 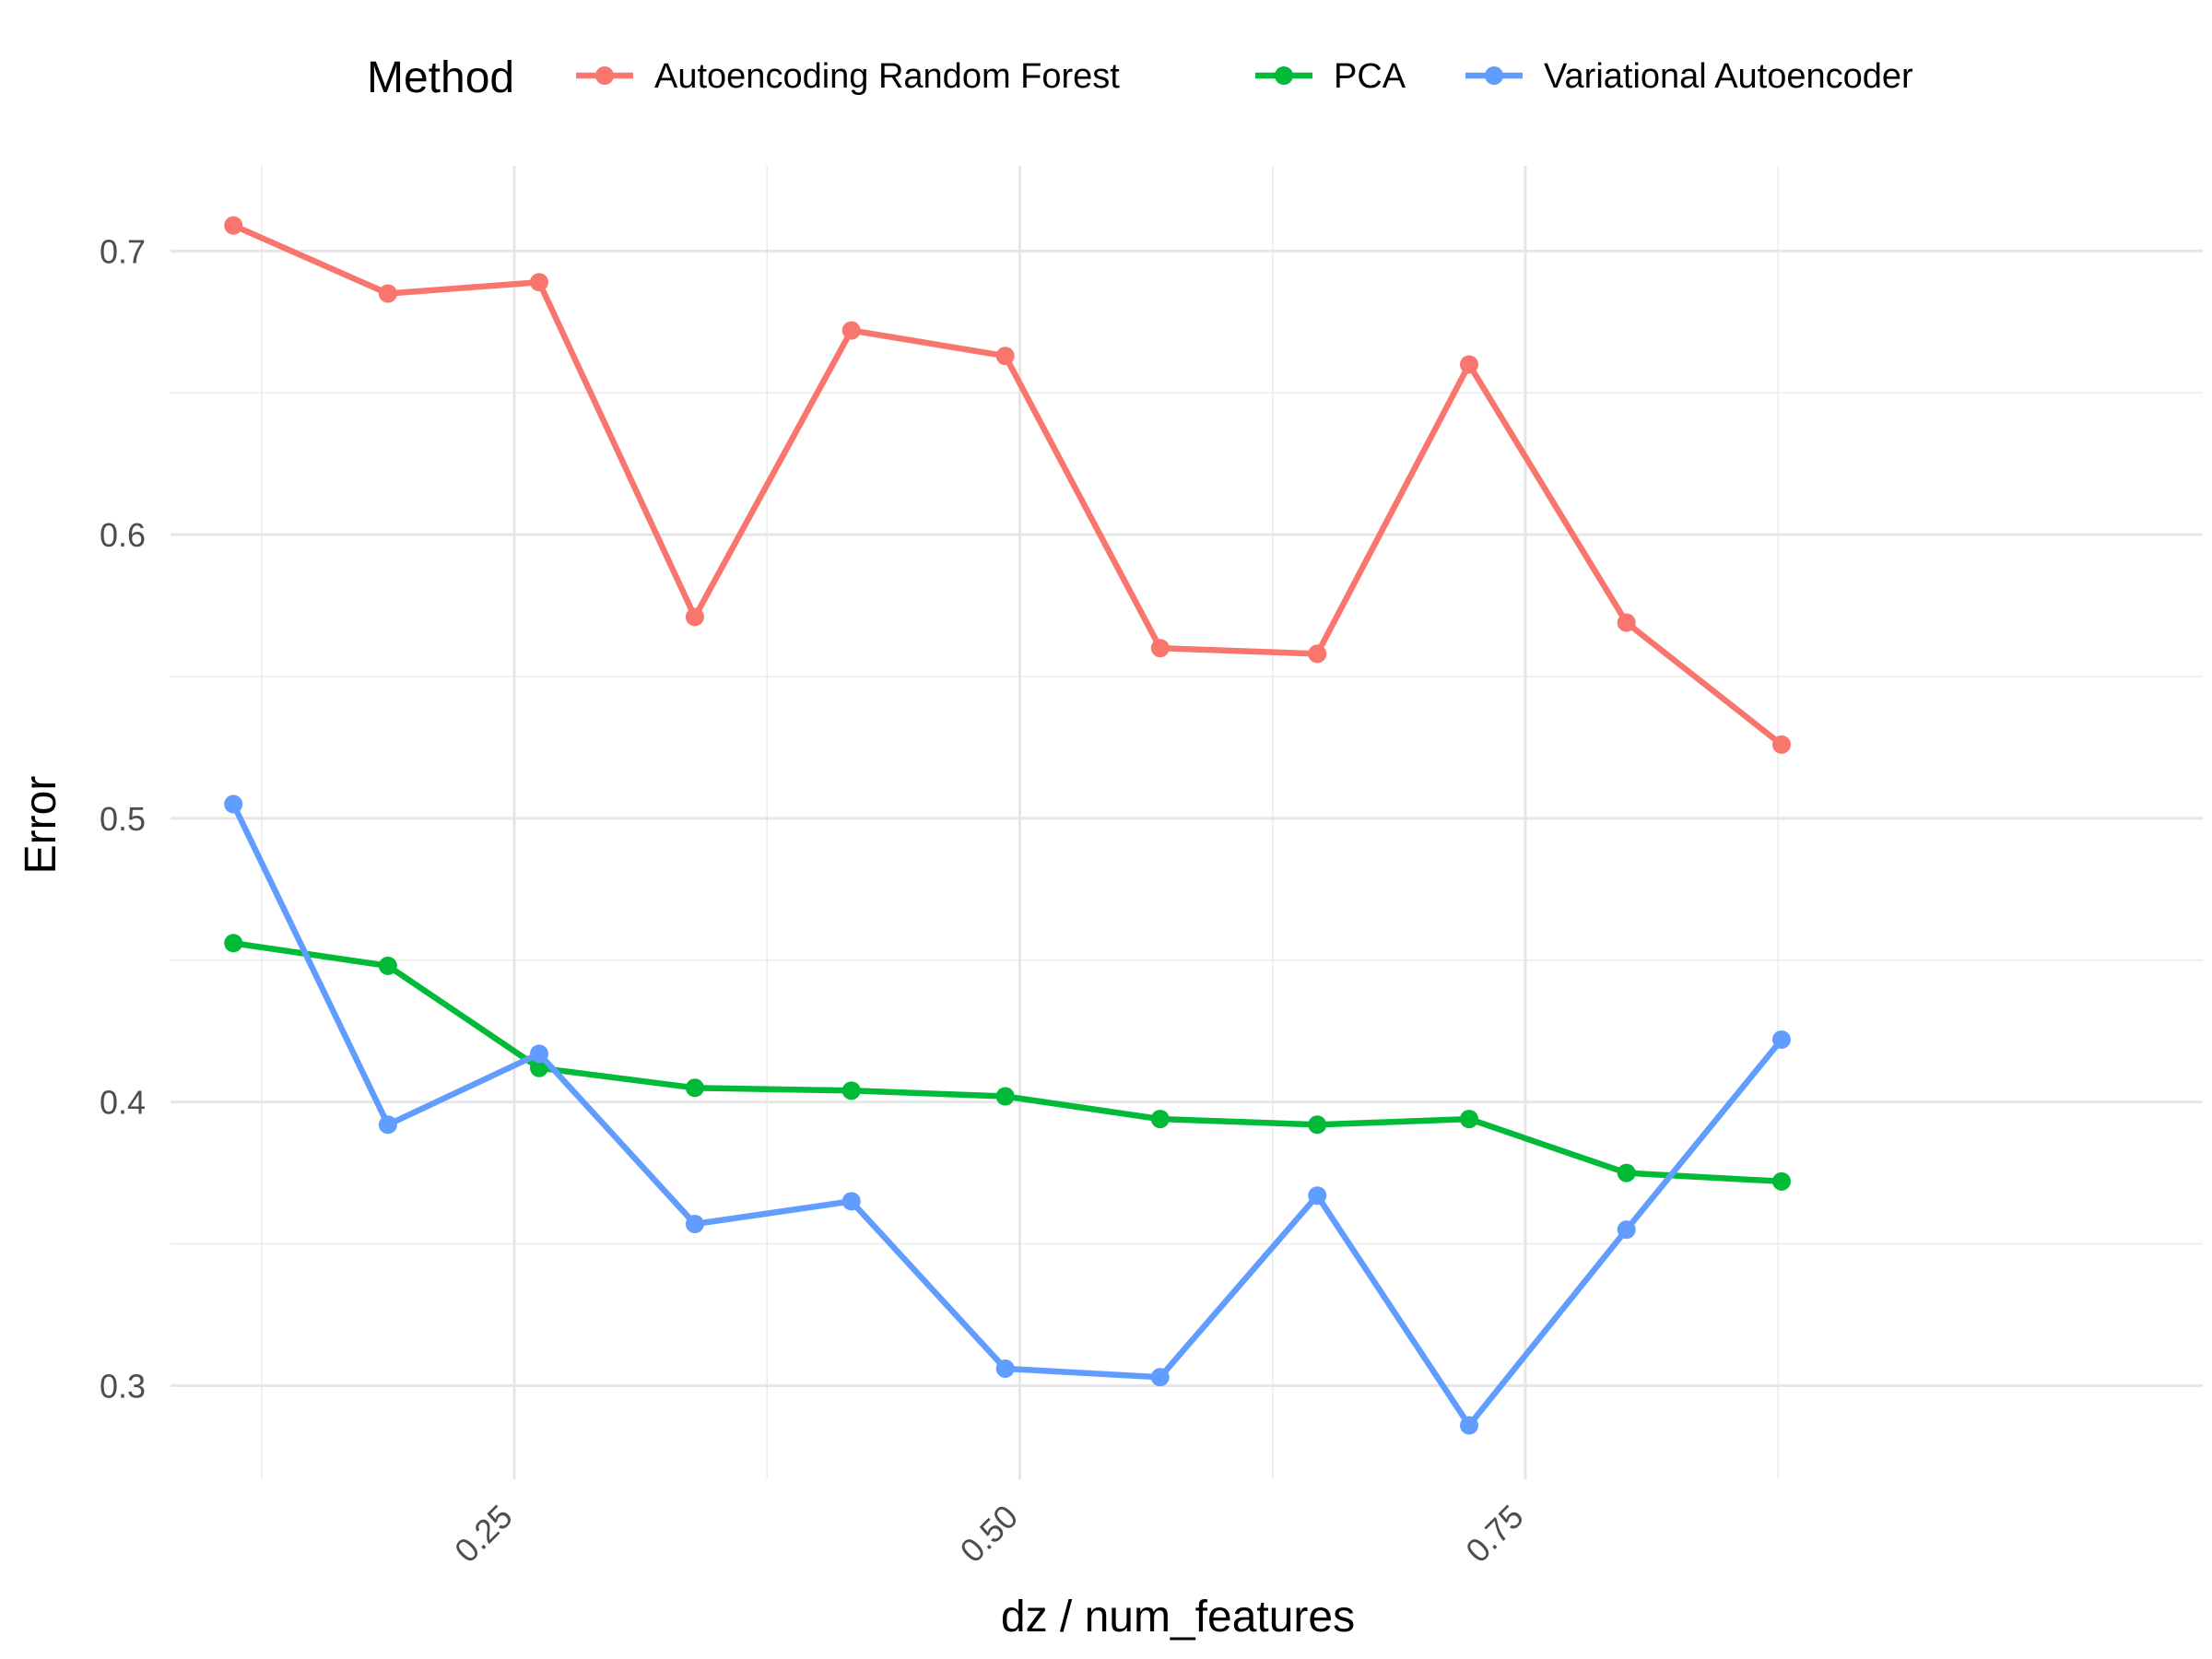 I want to click on x-tick-label: 0.50, so click(x=989, y=1534).